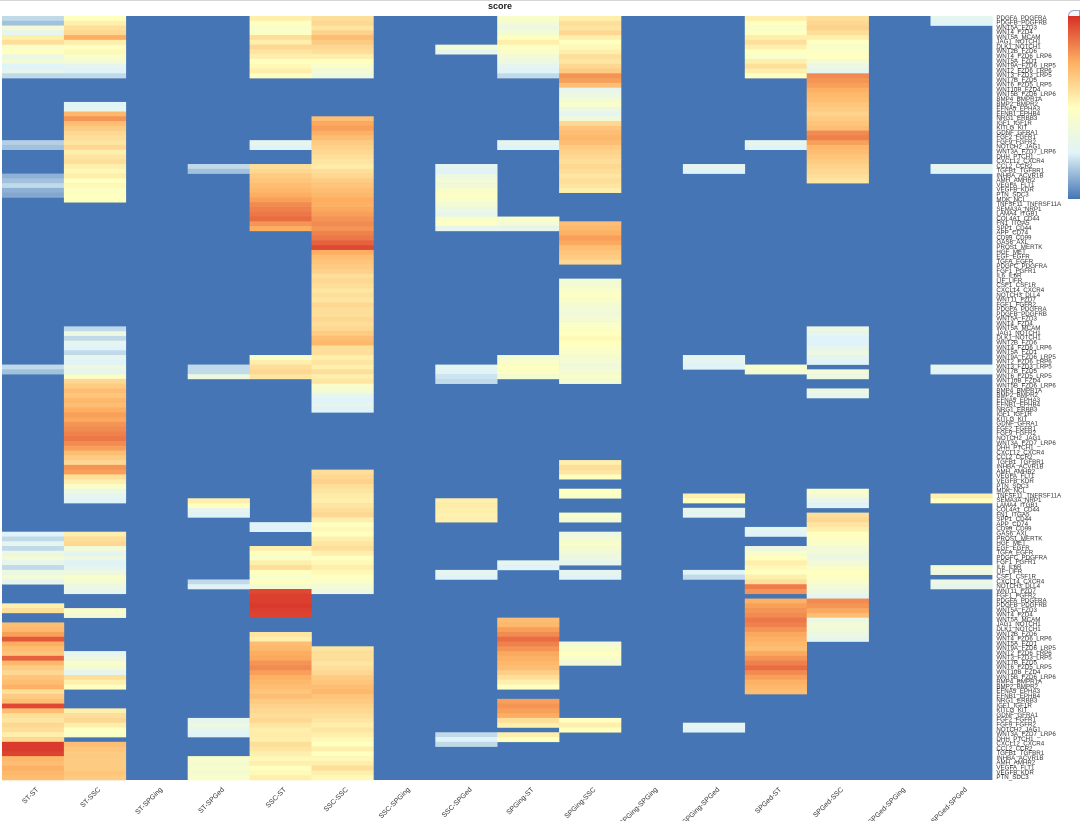 The height and width of the screenshot is (821, 1080). What do you see at coordinates (1019, 209) in the screenshot?
I see `row-label: SEMA3A_NRP1` at bounding box center [1019, 209].